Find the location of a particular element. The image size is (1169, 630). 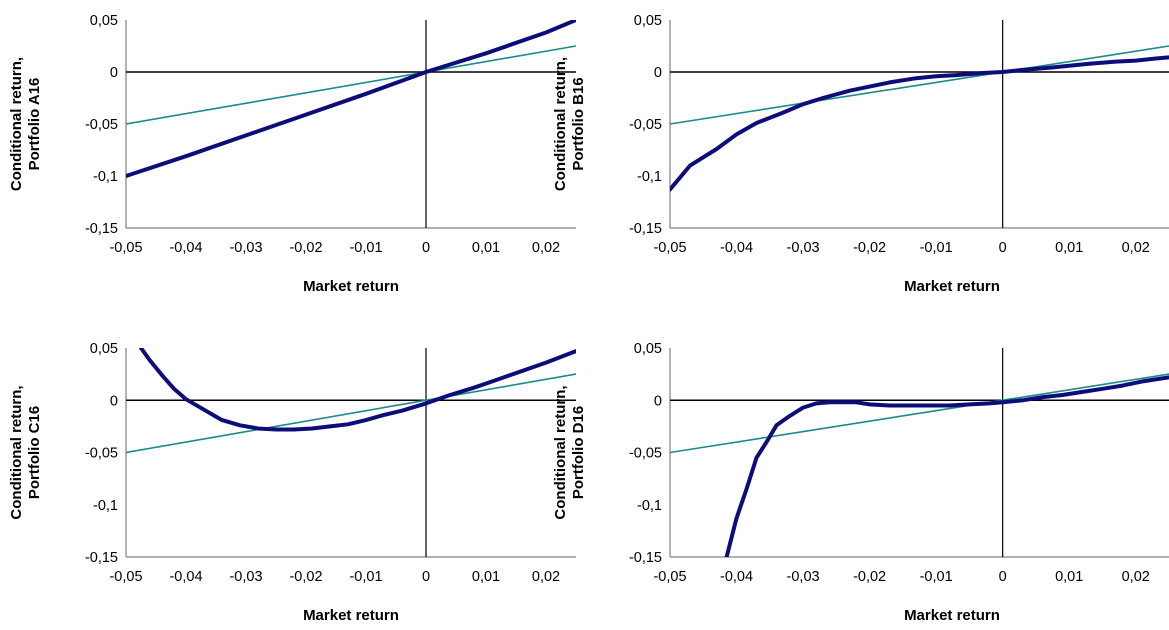

y-axis-title: Portfolio C16 is located at coordinates (34, 452).